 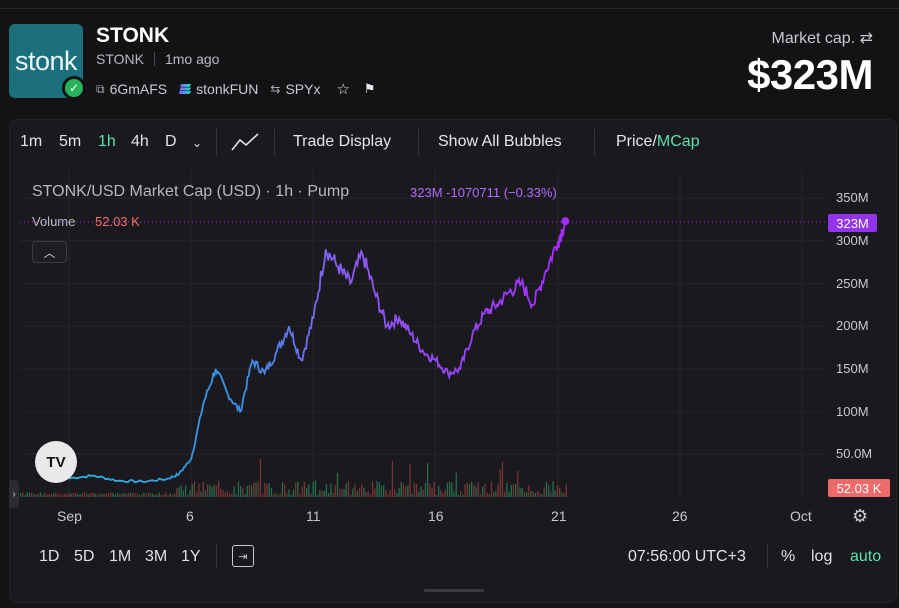 What do you see at coordinates (293, 477) in the screenshot?
I see `volume-bars` at bounding box center [293, 477].